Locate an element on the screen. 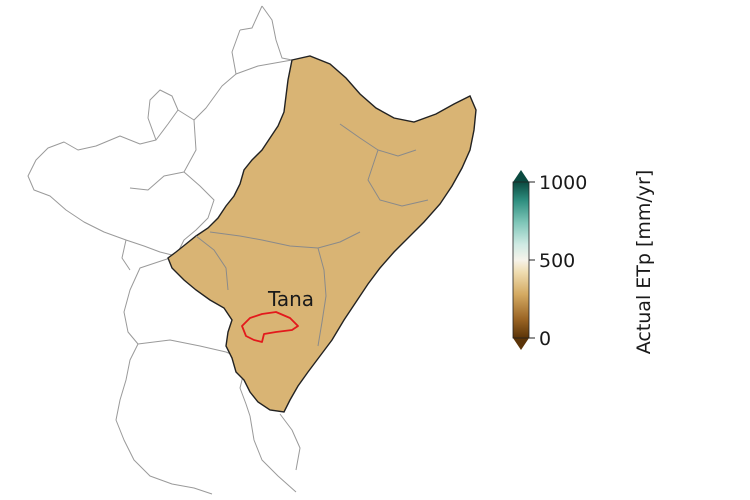  colorbar-label: Actual ETp [mm/yr] is located at coordinates (644, 262).